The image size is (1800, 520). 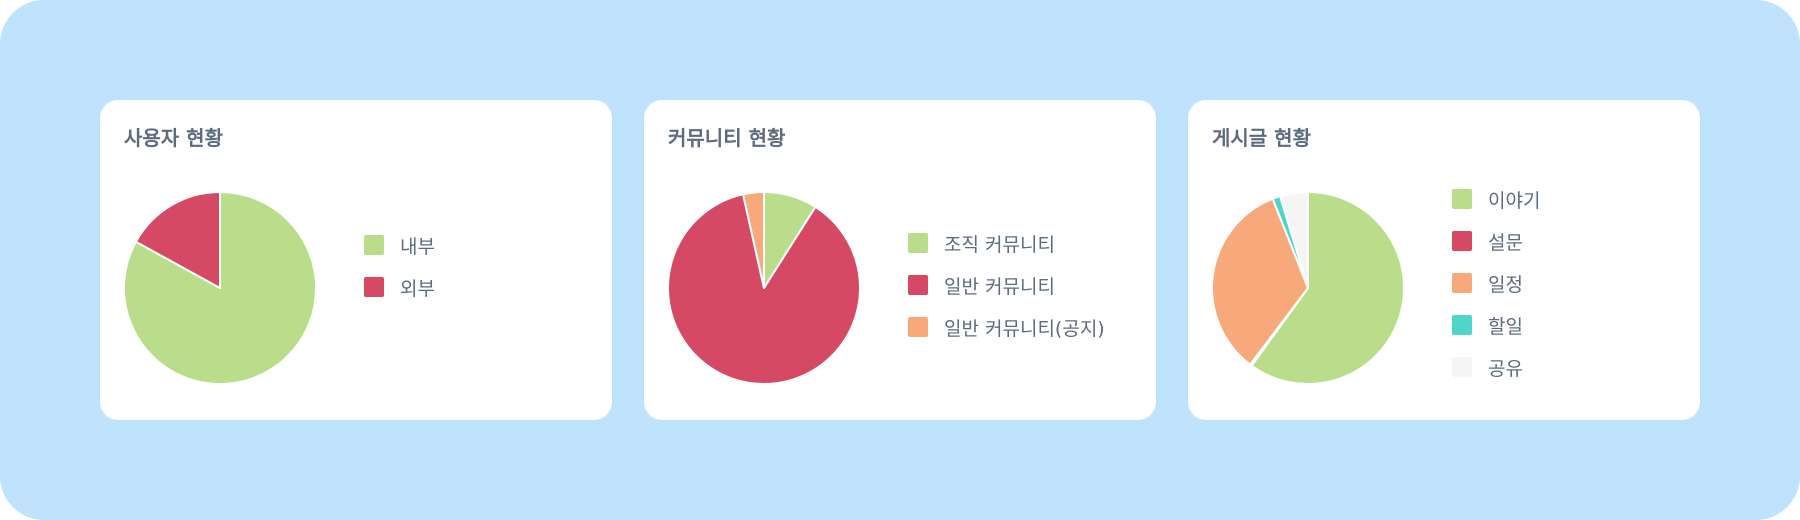 I want to click on legend-item: 공유, so click(x=1496, y=367).